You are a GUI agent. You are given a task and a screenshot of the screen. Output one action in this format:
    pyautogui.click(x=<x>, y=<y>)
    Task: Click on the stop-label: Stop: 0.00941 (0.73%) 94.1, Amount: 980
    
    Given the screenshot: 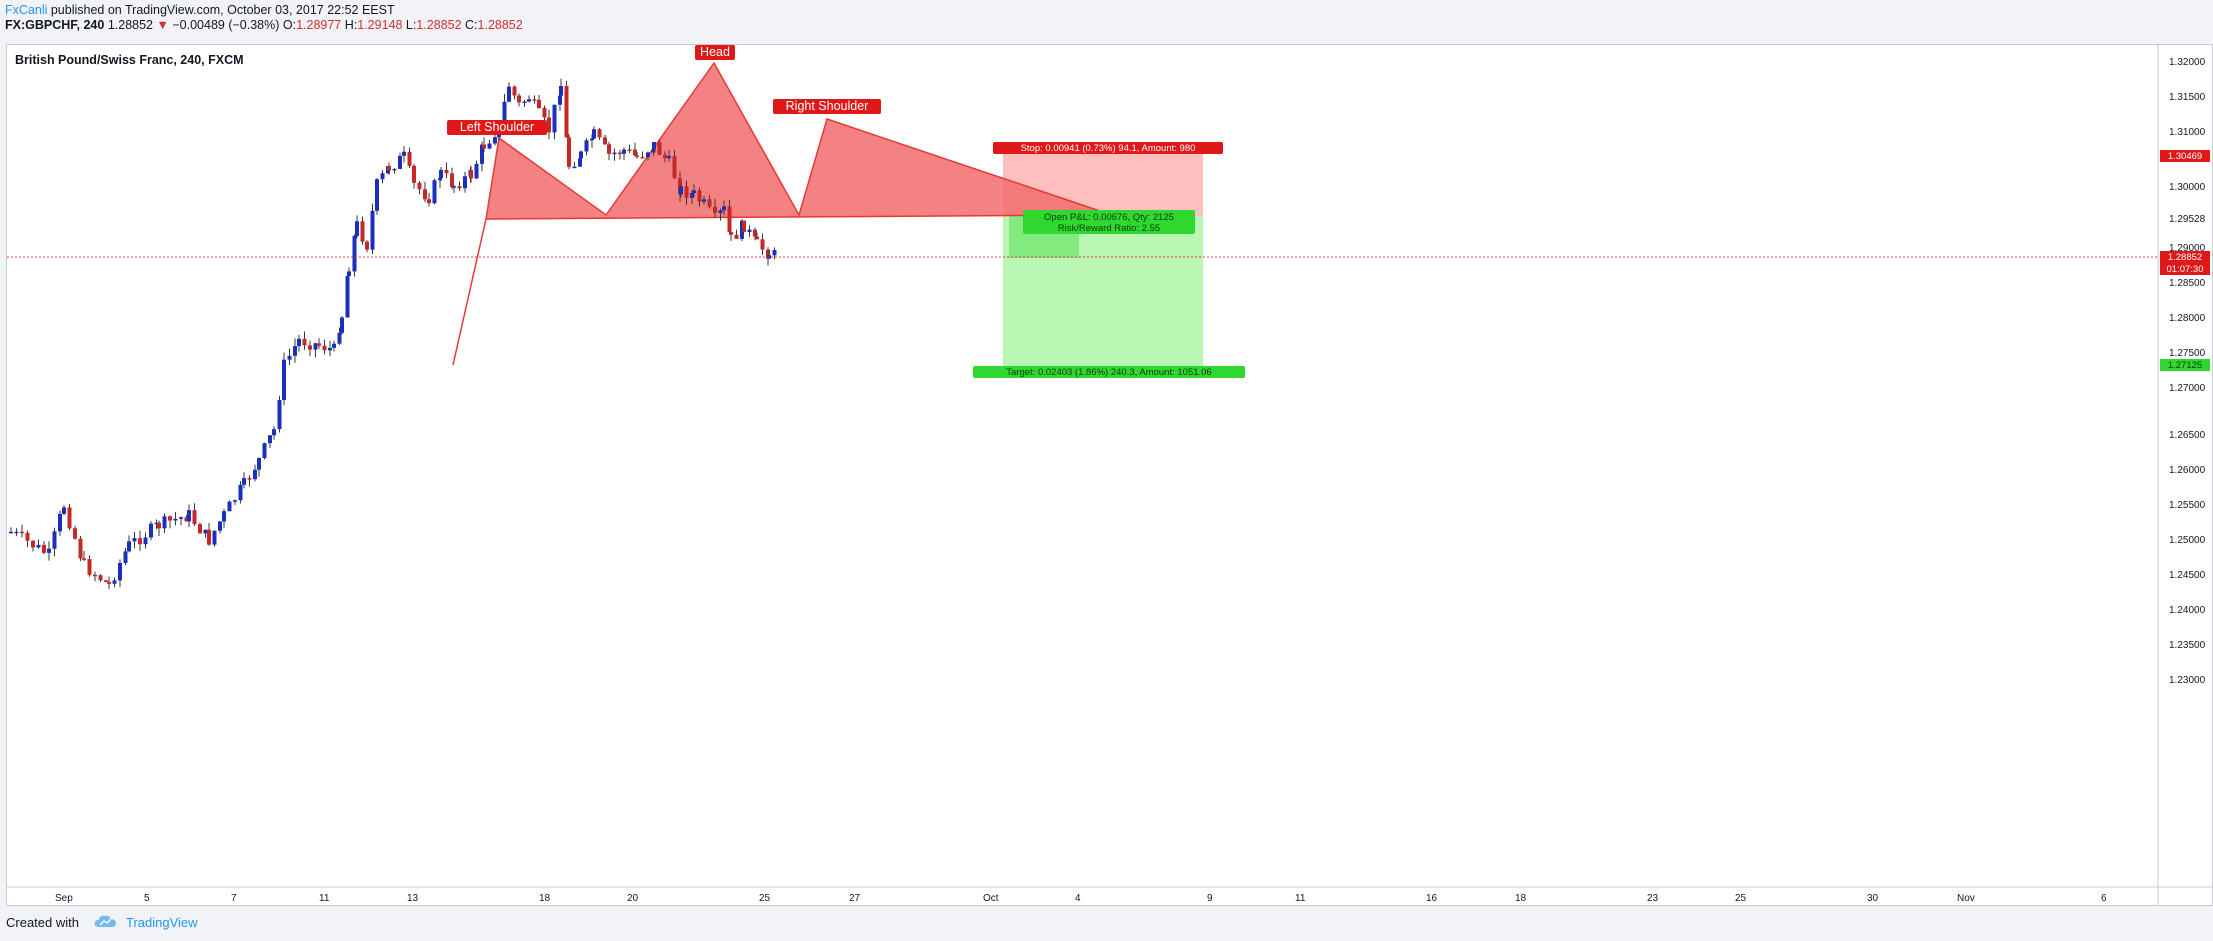 What is the action you would take?
    pyautogui.click(x=1108, y=148)
    